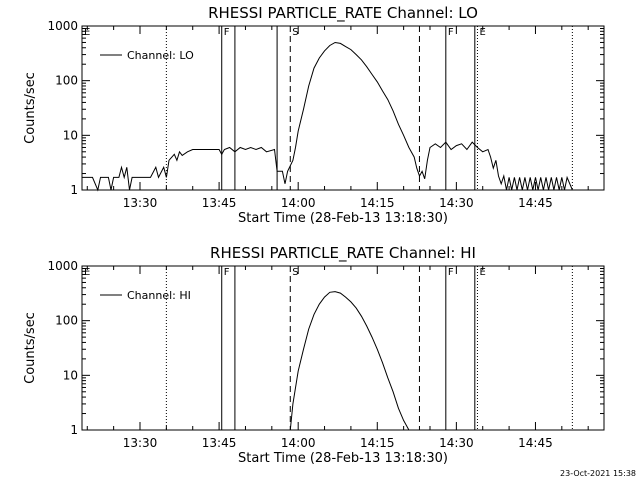  I want to click on chart-title: RHESSI PARTICLE_RATE Channel: HI, so click(343, 253).